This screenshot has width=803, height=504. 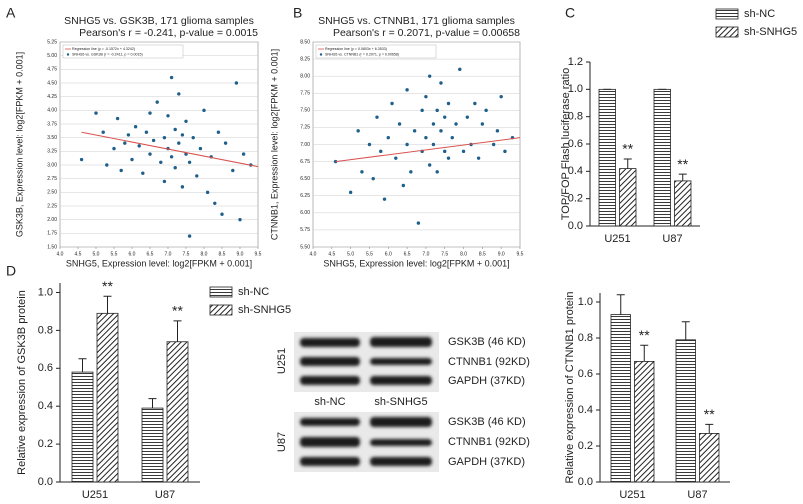 I want to click on x-tick-label: 6.0, so click(x=132, y=254).